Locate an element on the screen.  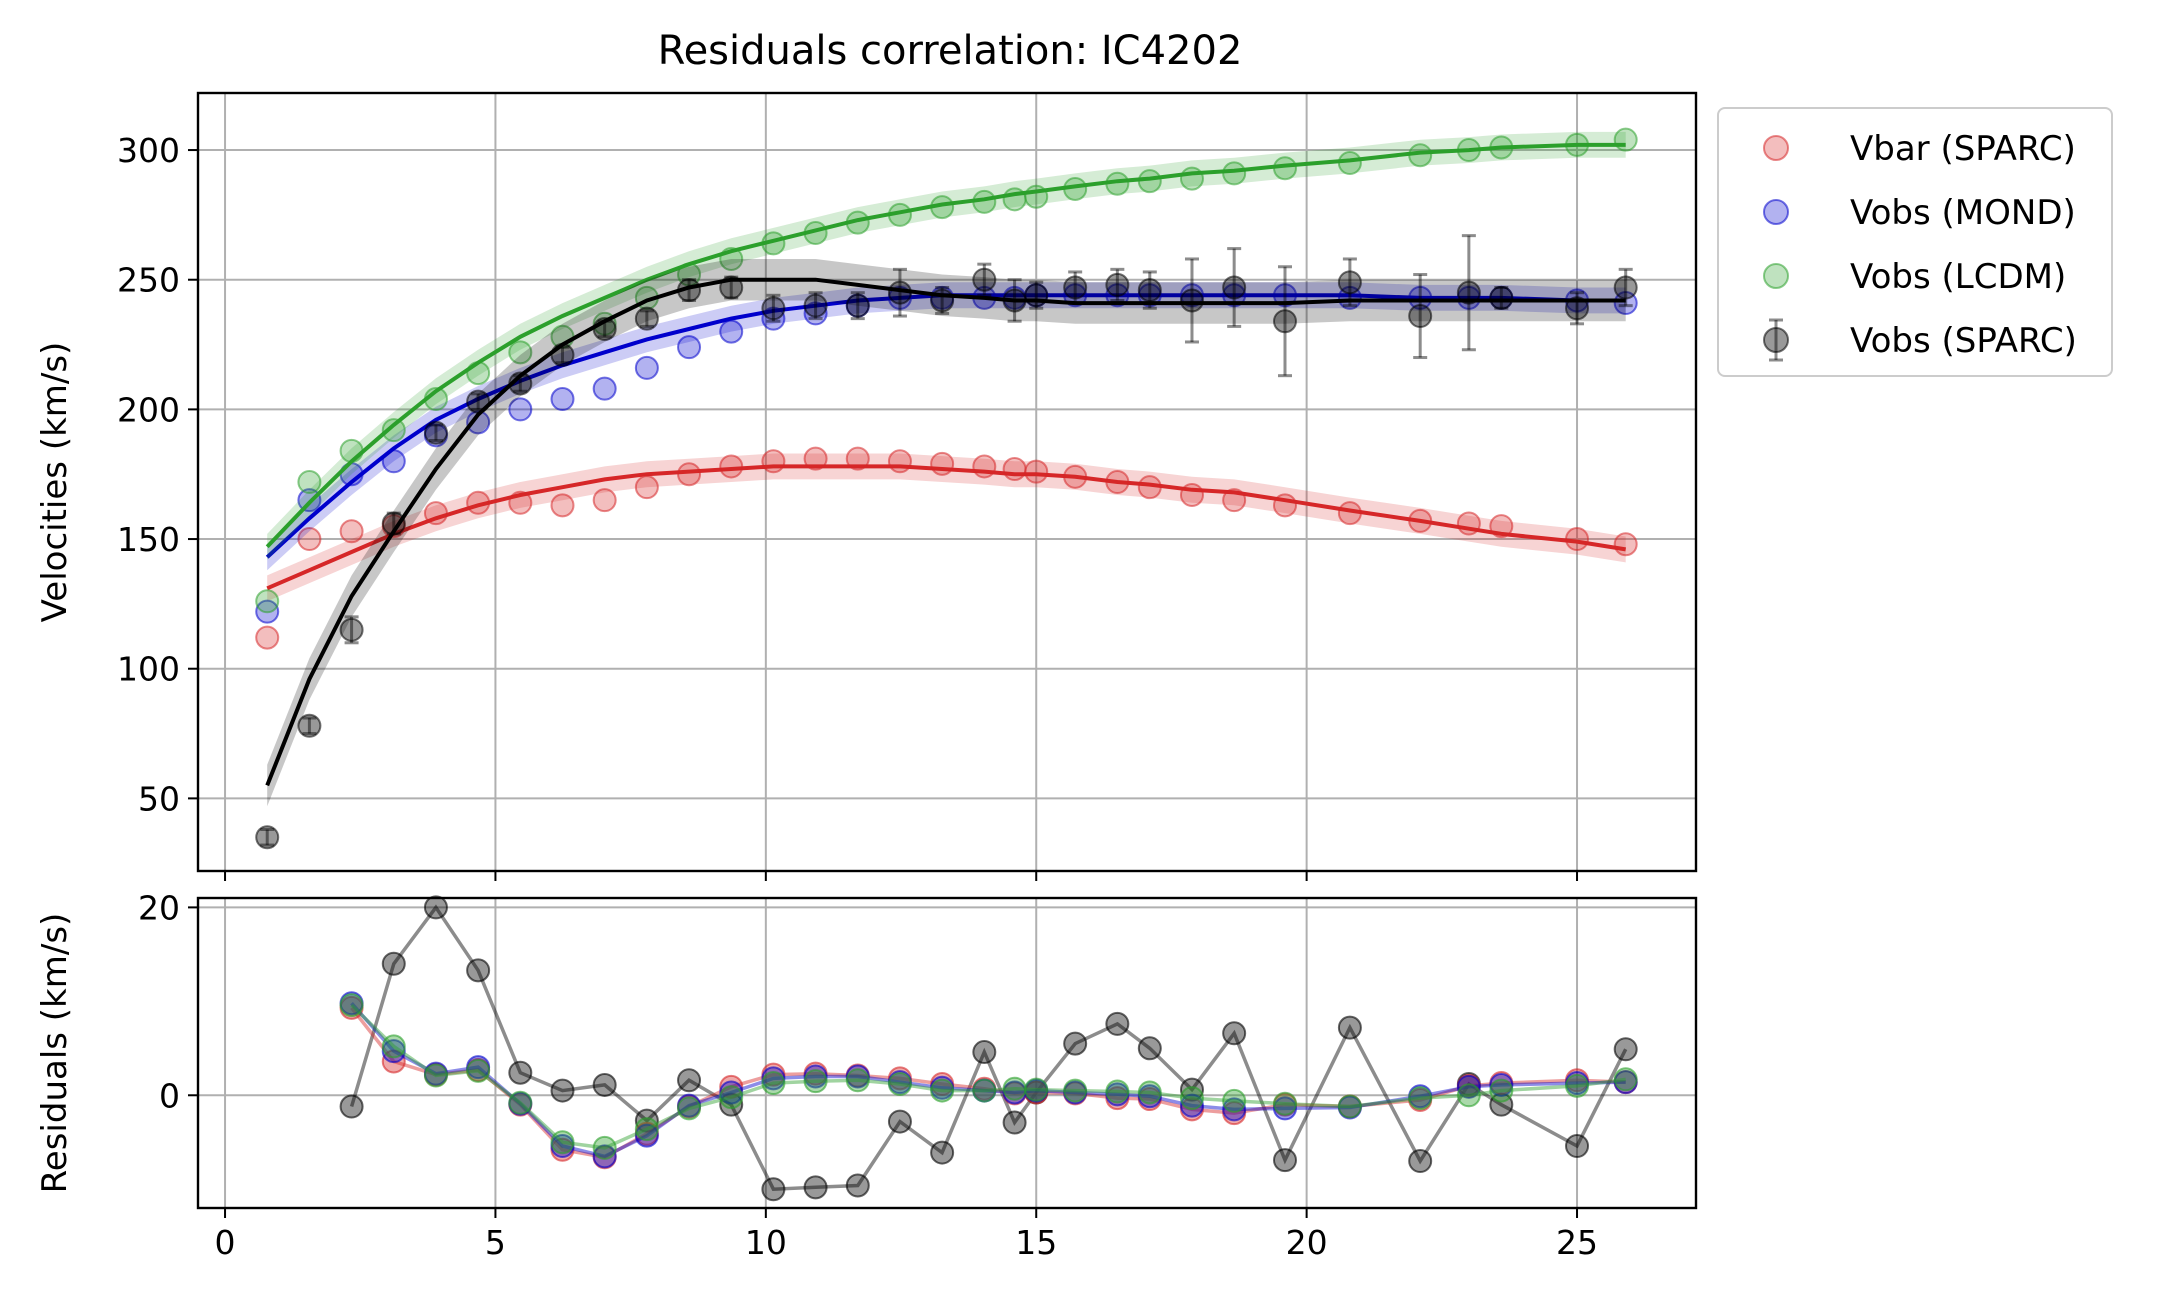
y-tick-label: 200 is located at coordinates (148, 409).